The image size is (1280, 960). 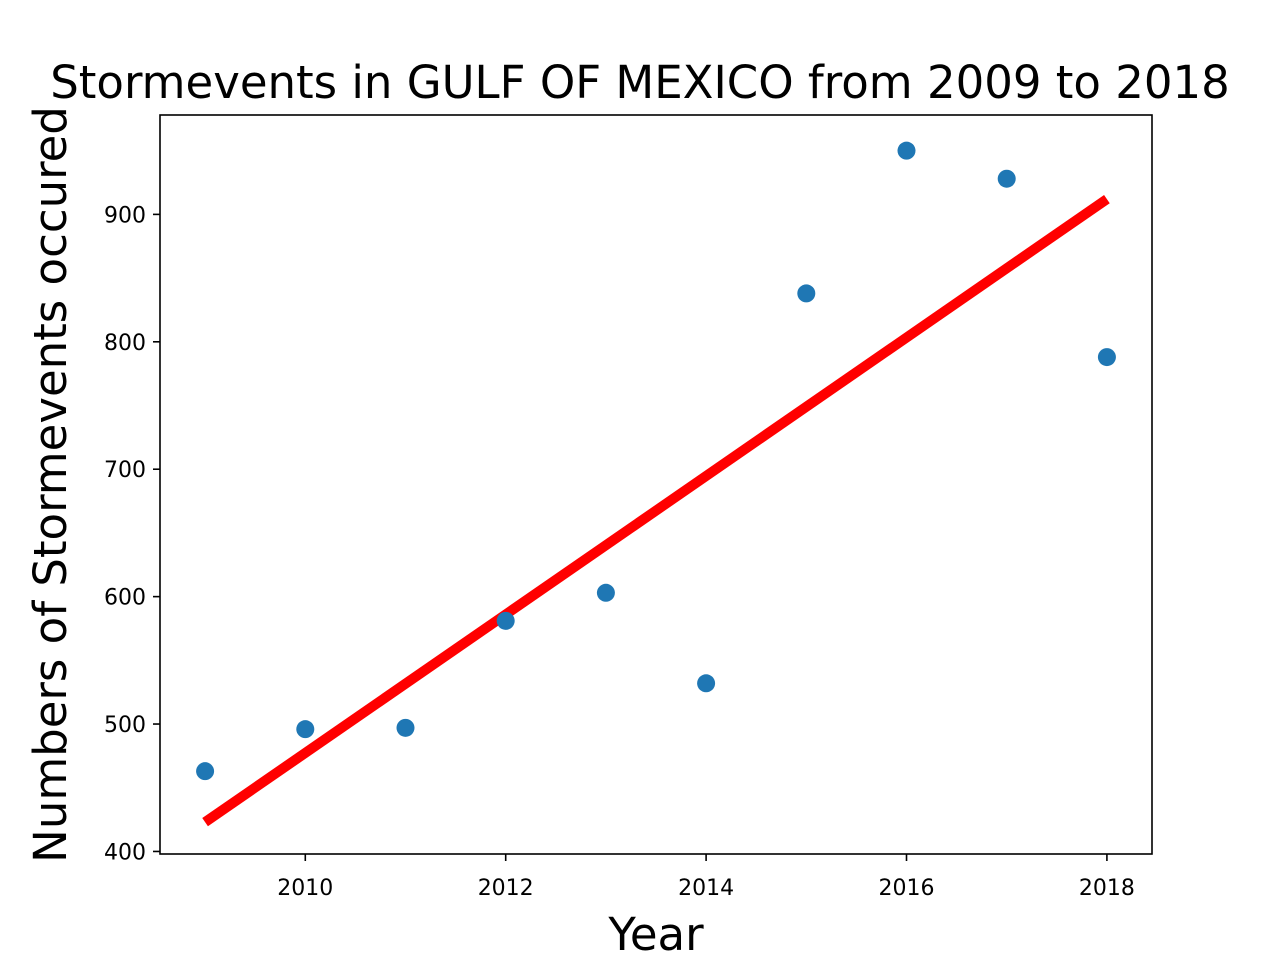 I want to click on y-tick-label: 600, so click(x=125, y=598).